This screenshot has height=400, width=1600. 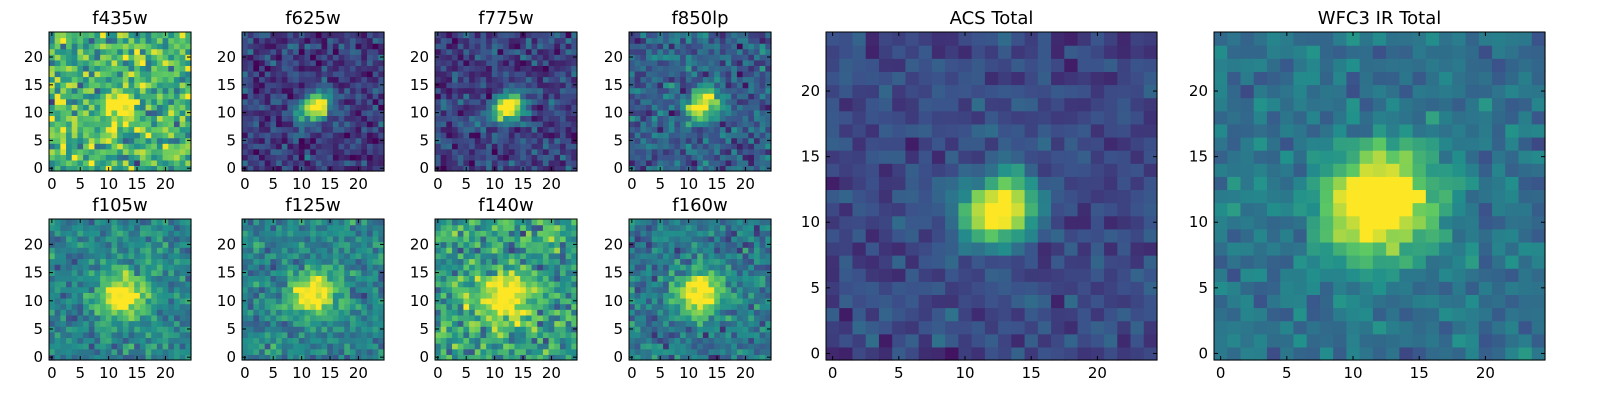 I want to click on y-tick-label: 0, so click(x=38, y=168).